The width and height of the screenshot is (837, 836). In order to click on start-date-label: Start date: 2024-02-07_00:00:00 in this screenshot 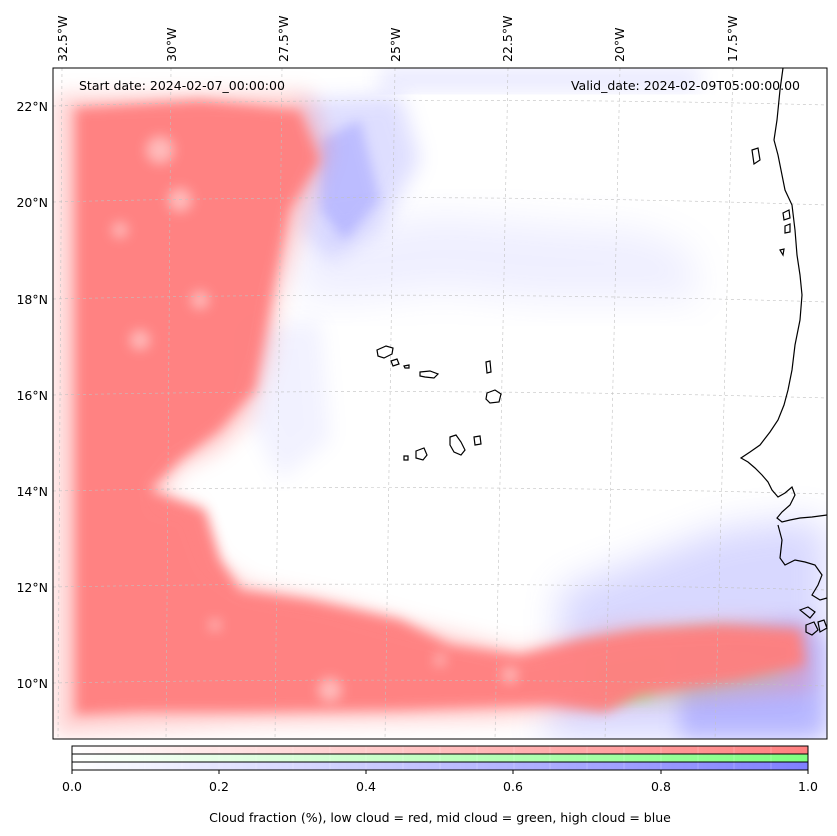, I will do `click(182, 85)`.